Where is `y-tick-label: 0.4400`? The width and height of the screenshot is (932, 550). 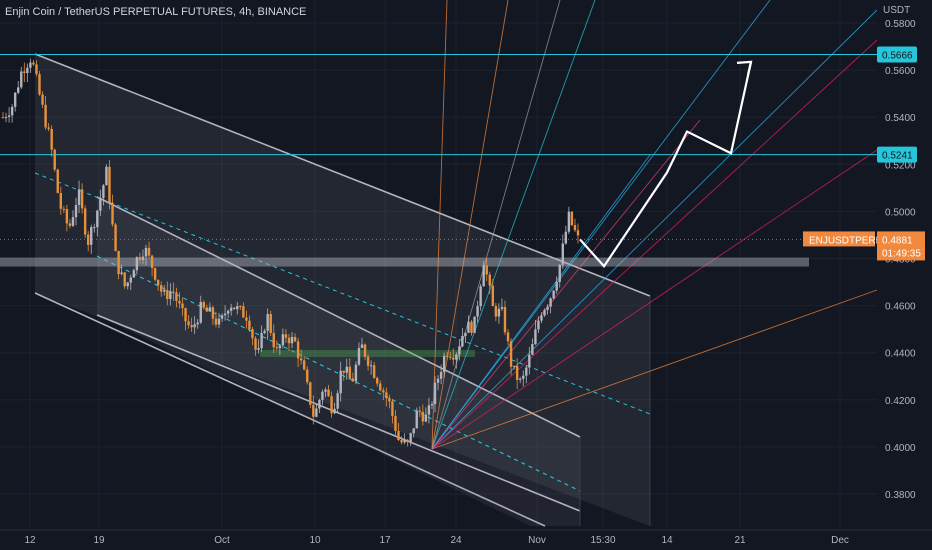
y-tick-label: 0.4400 is located at coordinates (900, 354).